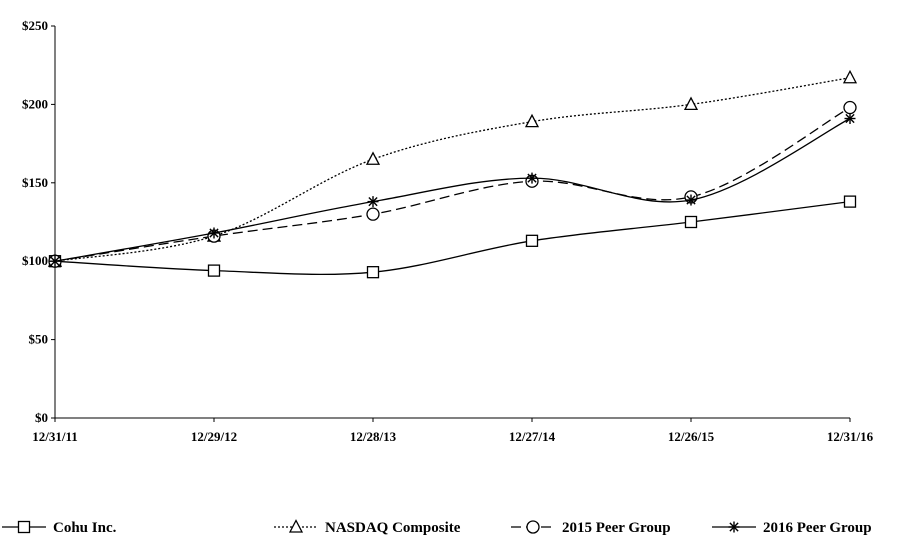 This screenshot has height=542, width=922. I want to click on y-tick-label: $200, so click(35, 103).